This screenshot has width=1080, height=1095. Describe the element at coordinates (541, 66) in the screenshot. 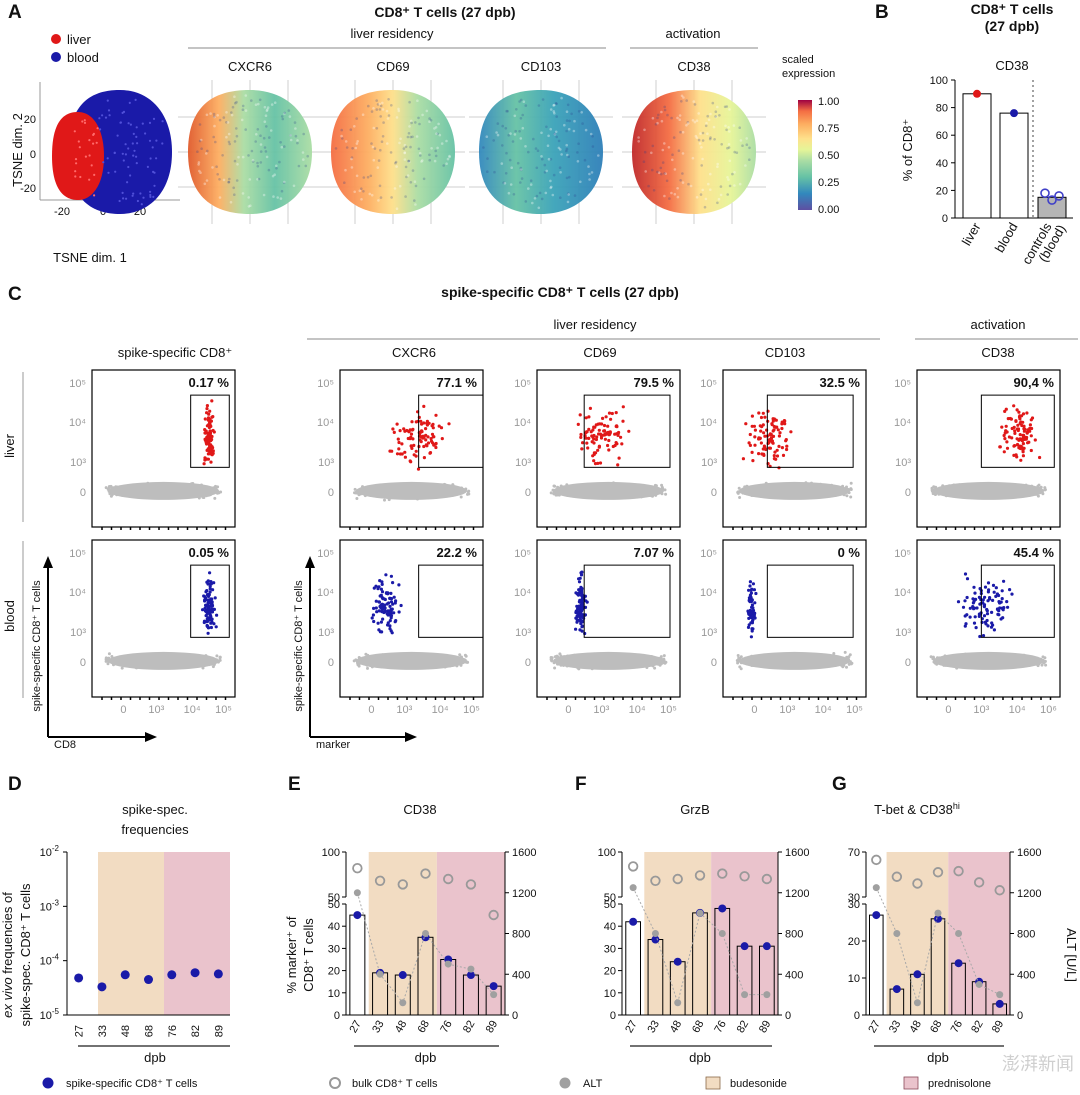

I see `marker-title-cd103: CD103` at that location.